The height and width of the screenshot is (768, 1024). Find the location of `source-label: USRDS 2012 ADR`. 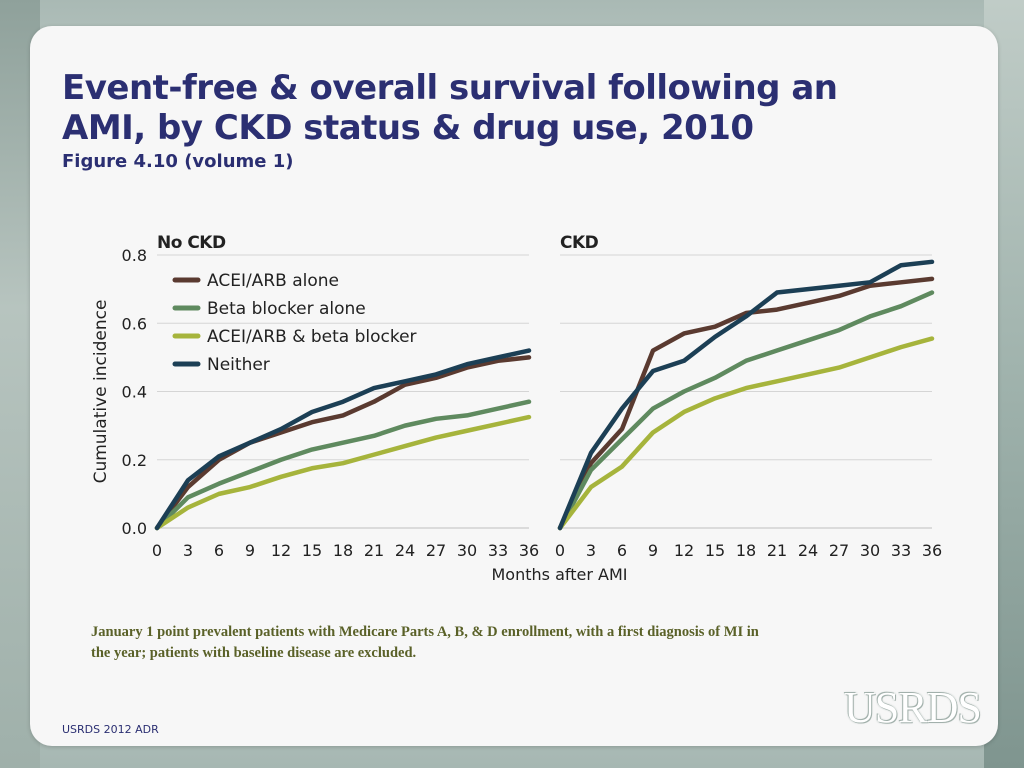

source-label: USRDS 2012 ADR is located at coordinates (110, 729).